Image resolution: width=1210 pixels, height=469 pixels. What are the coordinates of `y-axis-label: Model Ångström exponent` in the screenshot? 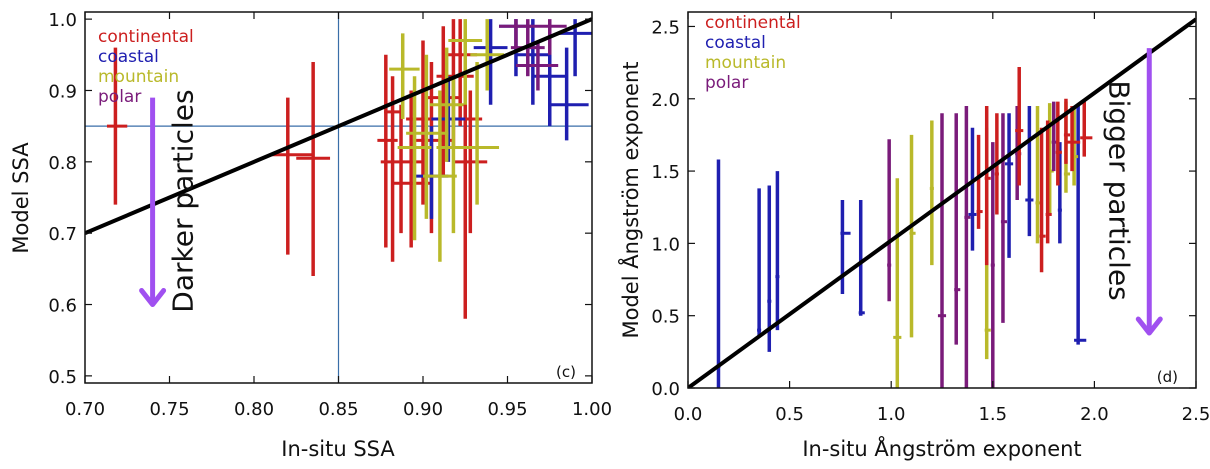 It's located at (630, 200).